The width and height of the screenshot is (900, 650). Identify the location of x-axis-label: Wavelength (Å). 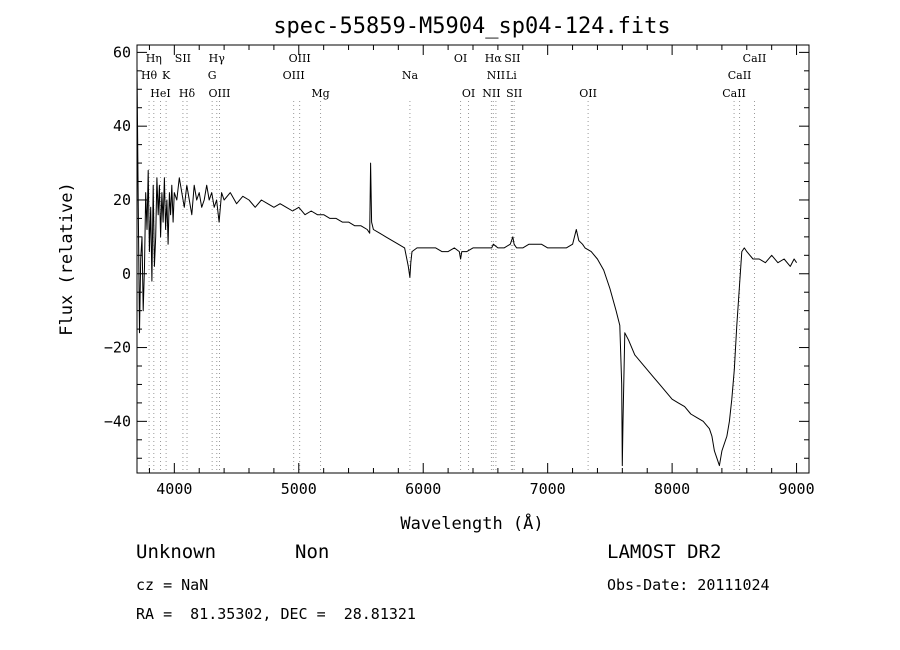
(471, 523).